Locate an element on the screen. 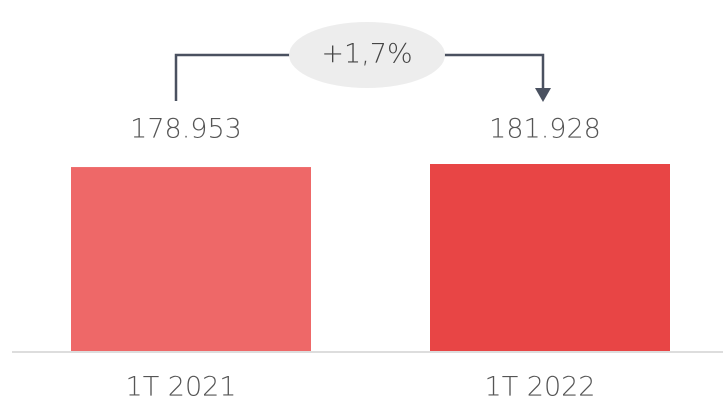  x-tick-label: 1T 2021 is located at coordinates (181, 387).